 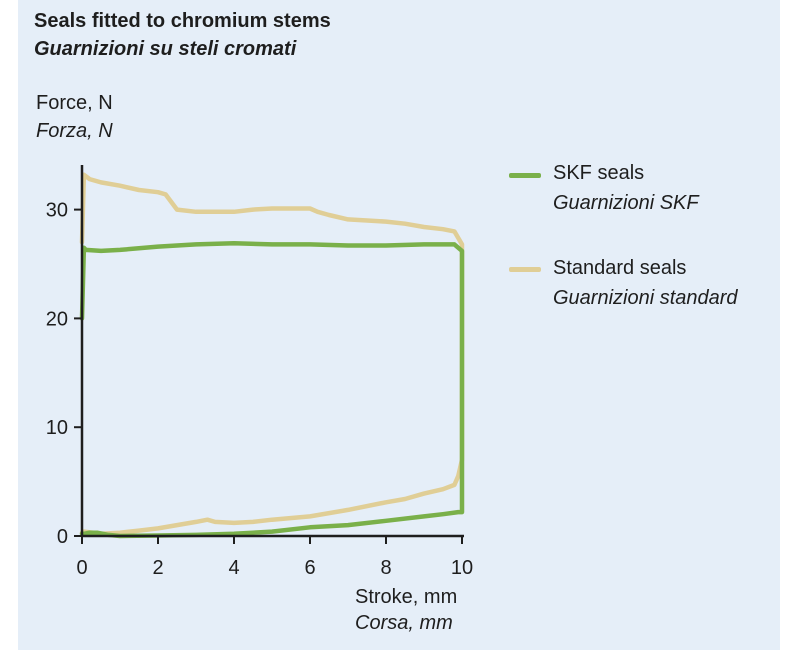 I want to click on x-tick-label: 6, so click(x=309, y=568).